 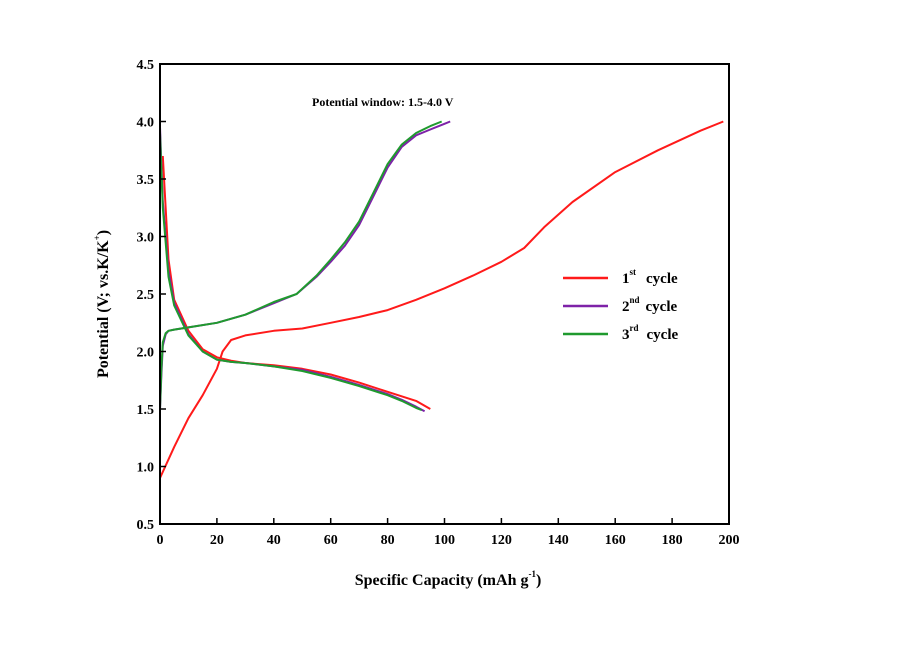 I want to click on y-tick-label: 2.5, so click(x=146, y=295).